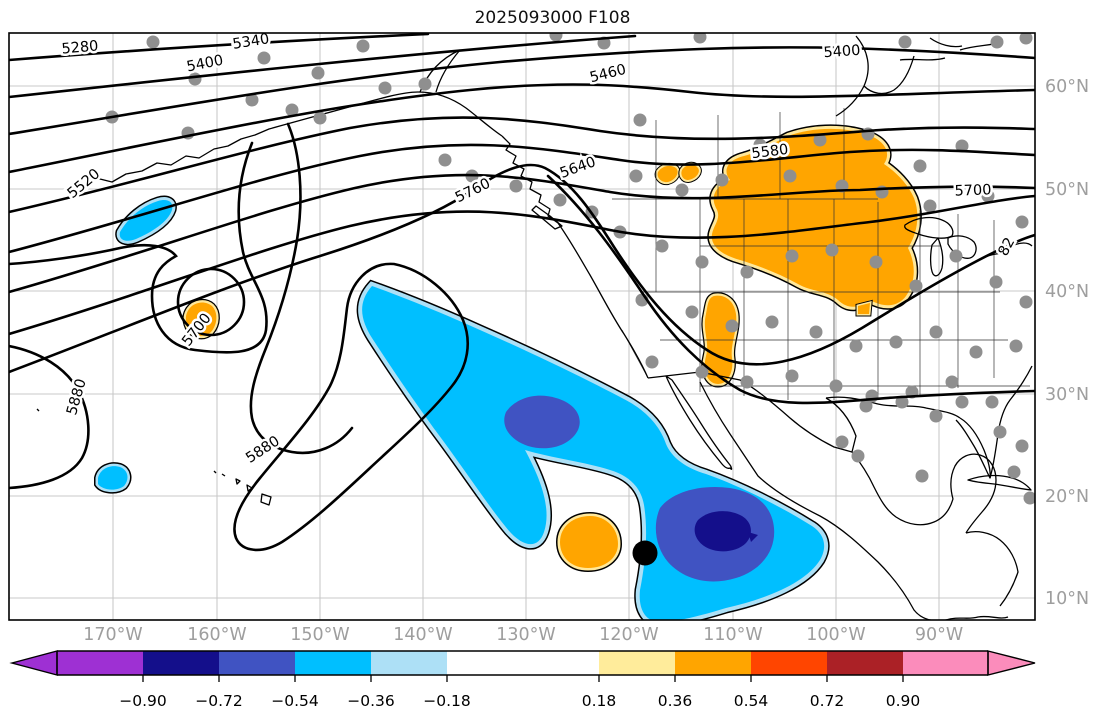 The height and width of the screenshot is (712, 1105). Describe the element at coordinates (753, 537) in the screenshot. I see `mexico-extreme-negative-speck` at that location.